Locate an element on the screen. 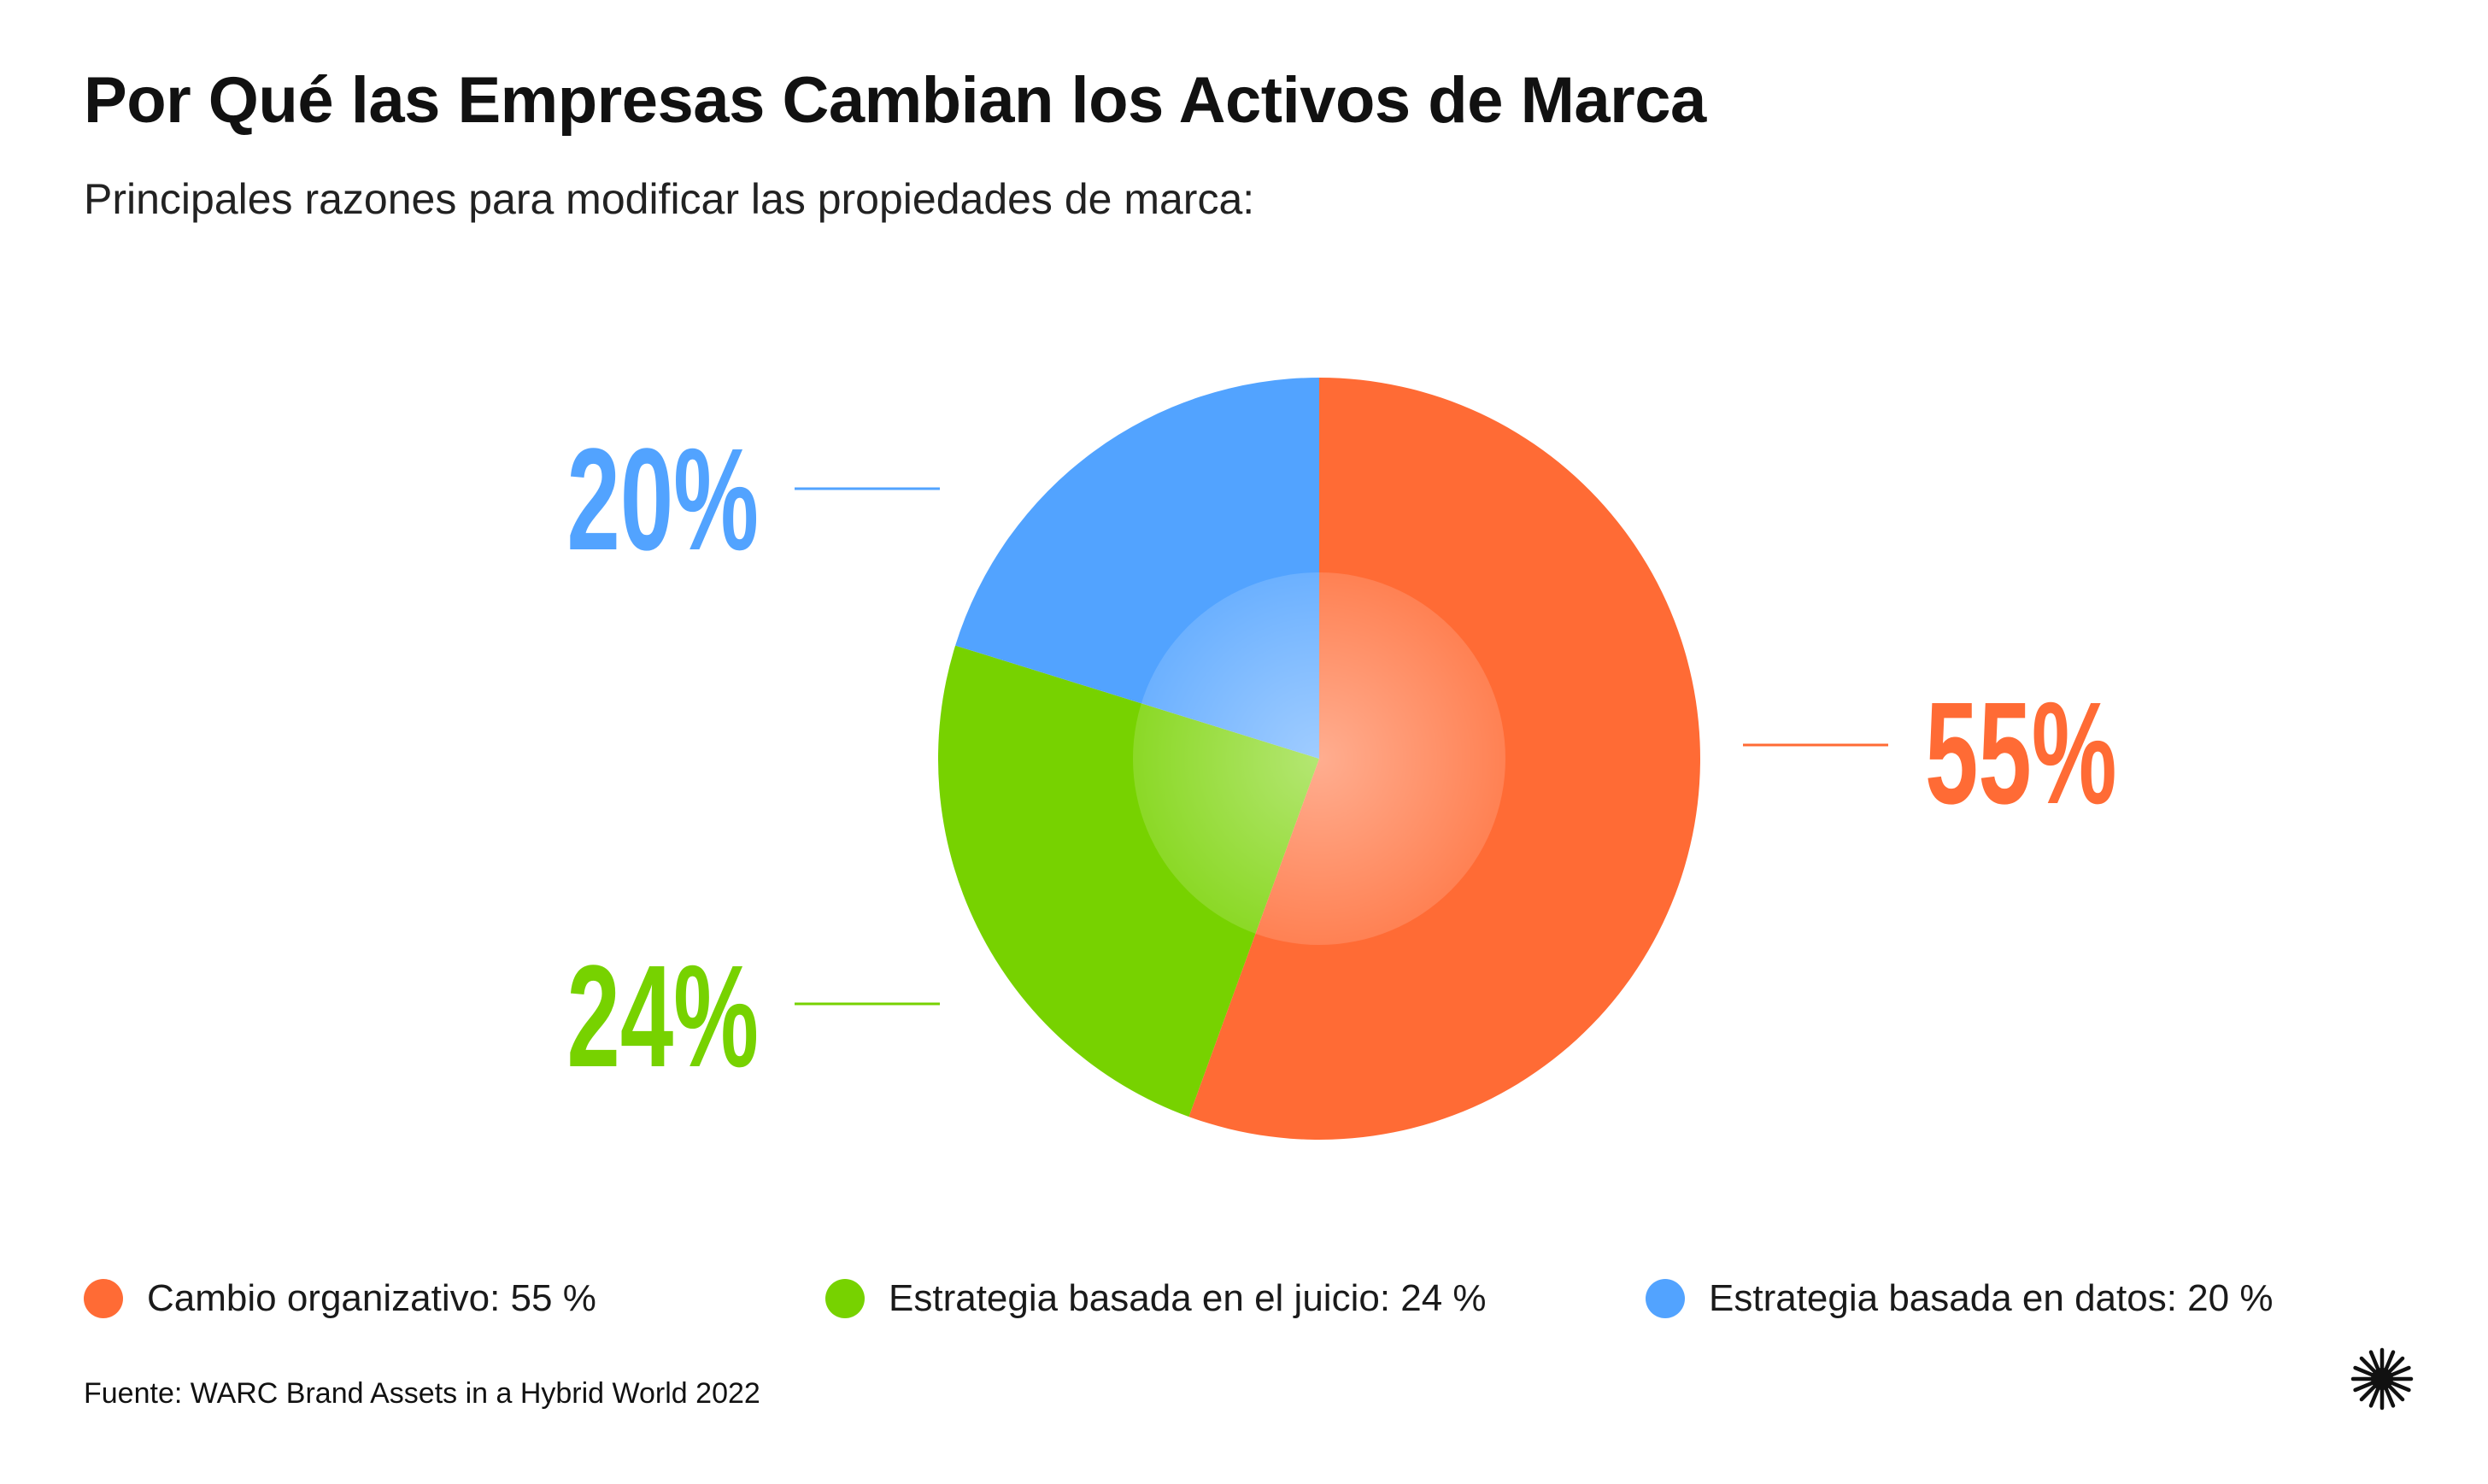 The width and height of the screenshot is (2488, 1484). legend-item-estrategia-datos: Estrategia basada en datos: 20 % is located at coordinates (1959, 1298).